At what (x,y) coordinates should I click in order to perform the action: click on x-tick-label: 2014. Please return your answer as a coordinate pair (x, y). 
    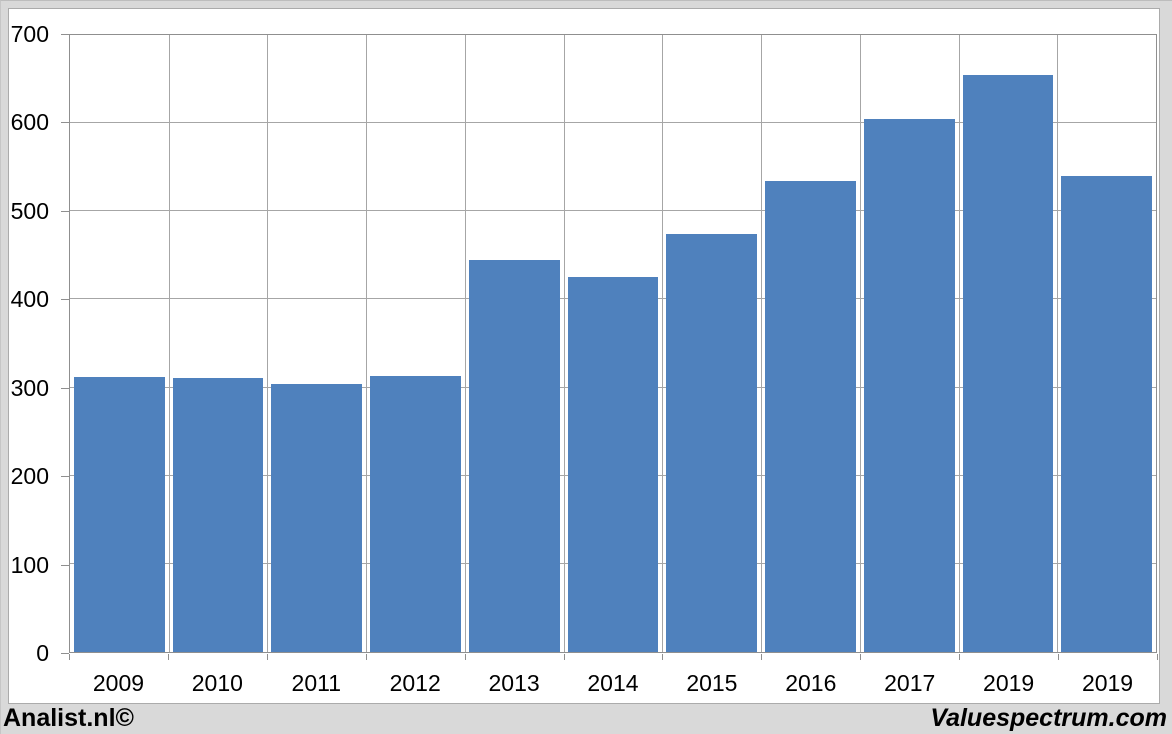
    Looking at the image, I should click on (613, 683).